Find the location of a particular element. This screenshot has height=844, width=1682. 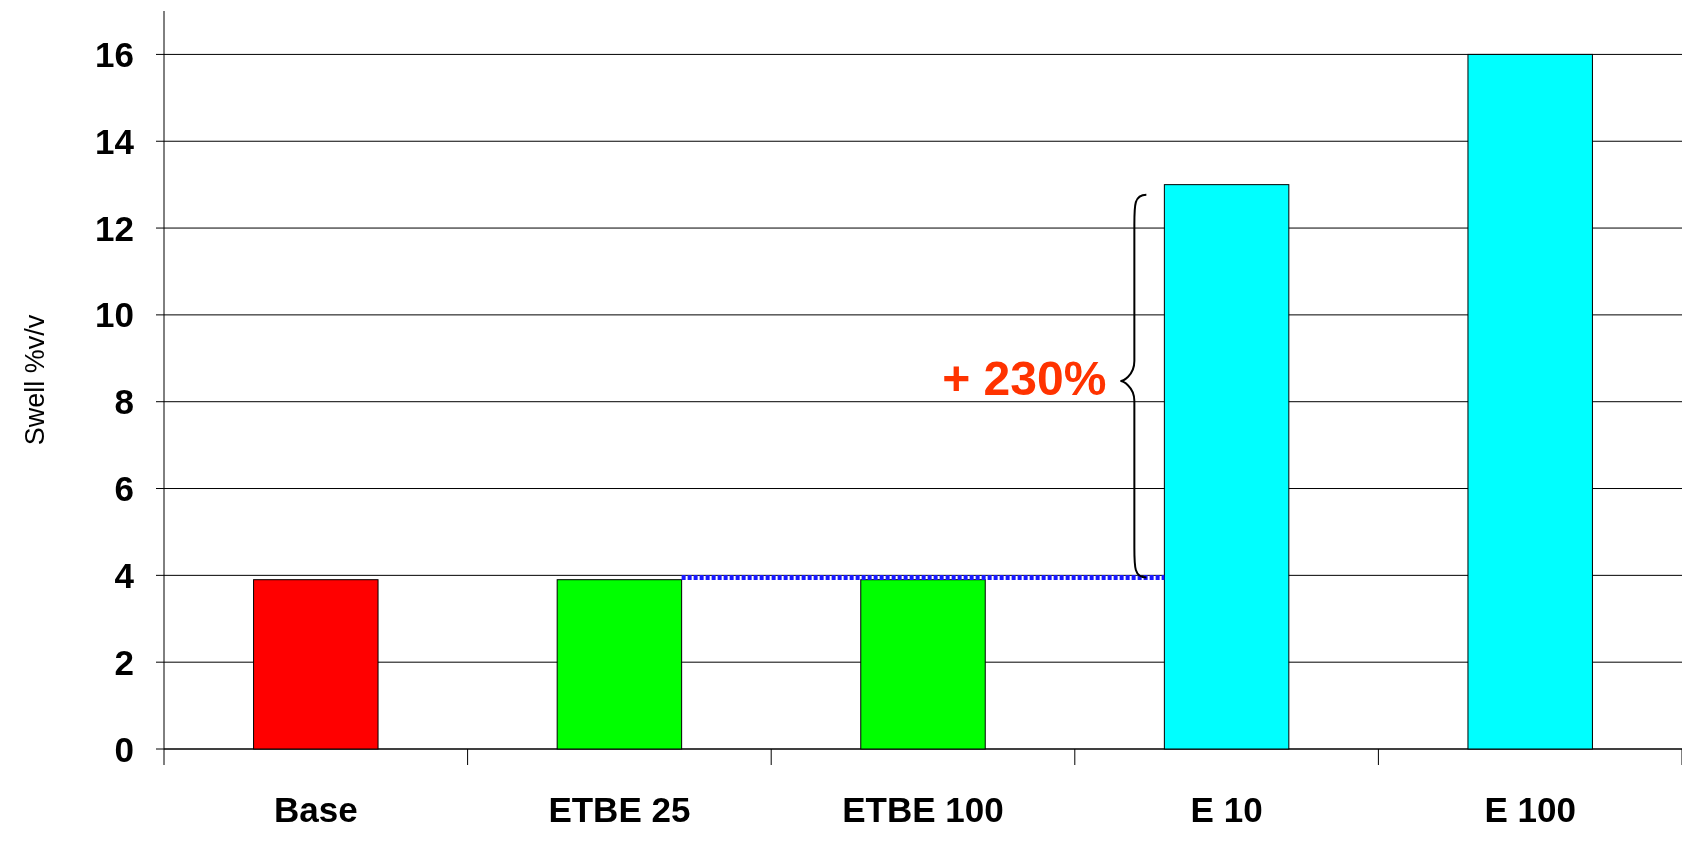

y-tick-label: 6 is located at coordinates (124, 489).